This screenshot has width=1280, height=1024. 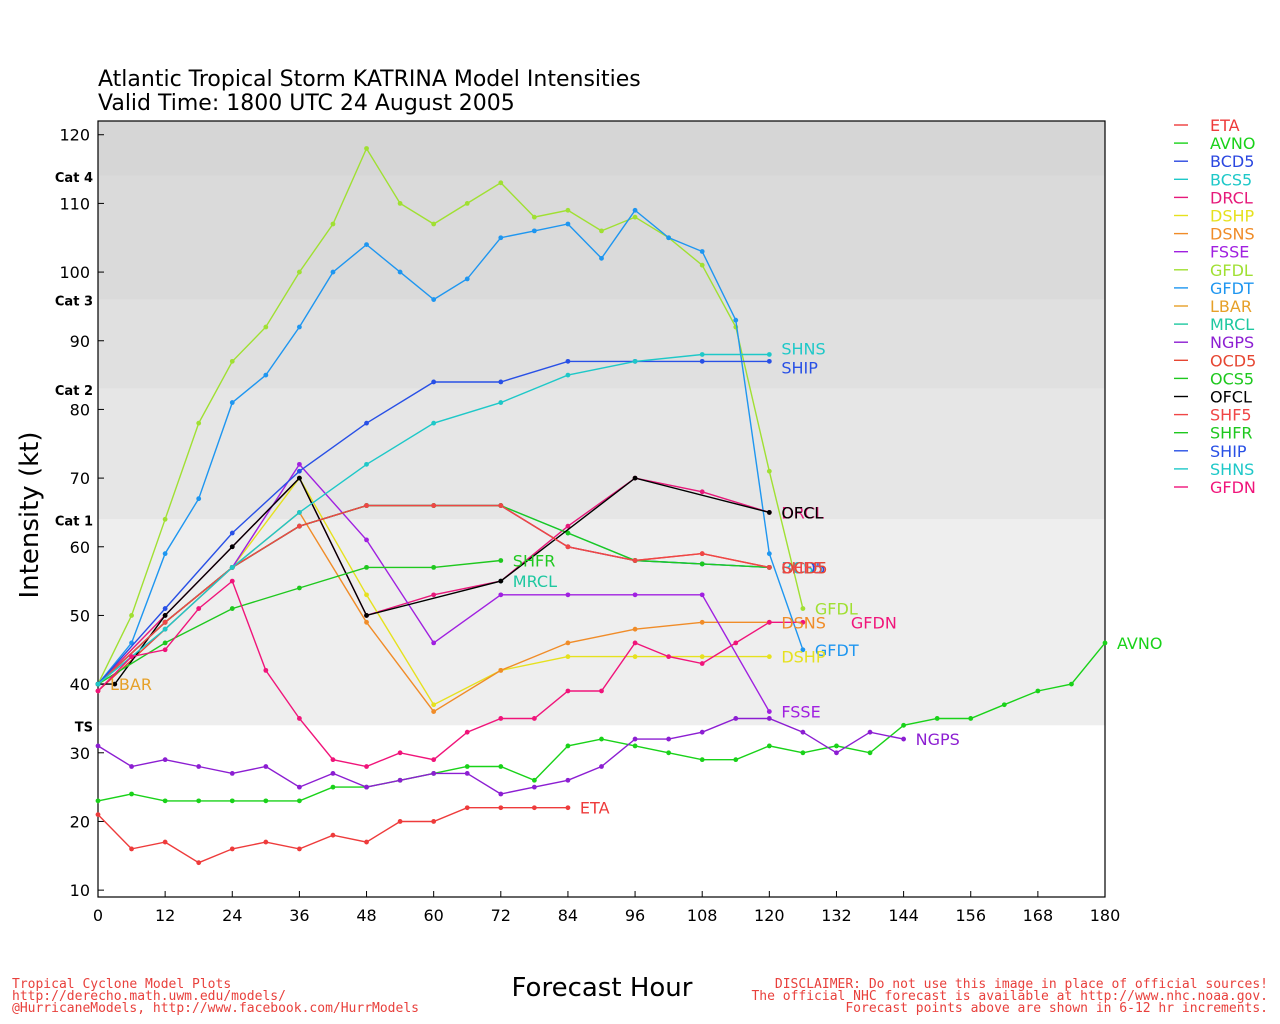 What do you see at coordinates (702, 915) in the screenshot?
I see `x-tick-label: 108` at bounding box center [702, 915].